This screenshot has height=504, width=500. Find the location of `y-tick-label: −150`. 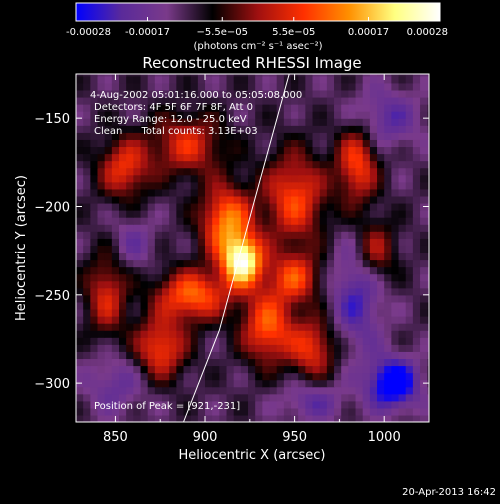

y-tick-label: −150 is located at coordinates (52, 119).